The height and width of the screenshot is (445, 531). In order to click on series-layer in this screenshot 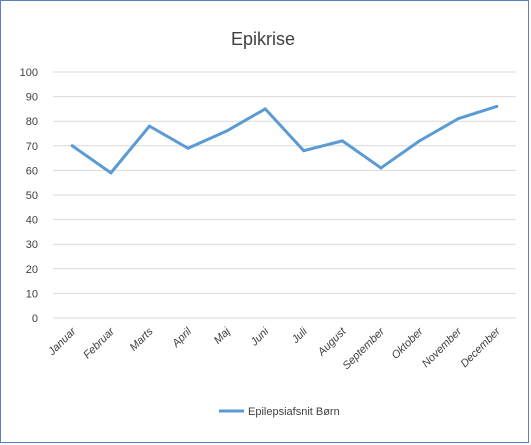, I will do `click(284, 139)`.